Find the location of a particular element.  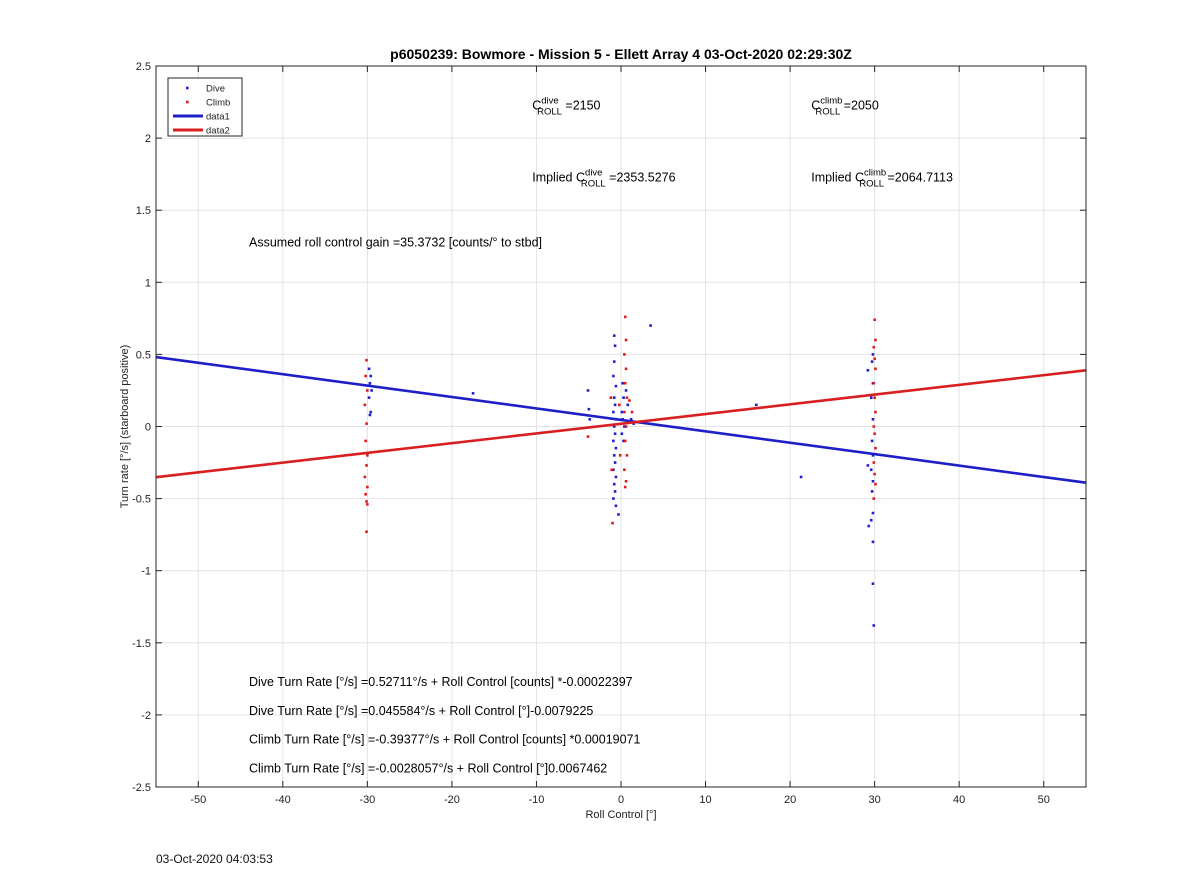

data1-line is located at coordinates (621, 419).